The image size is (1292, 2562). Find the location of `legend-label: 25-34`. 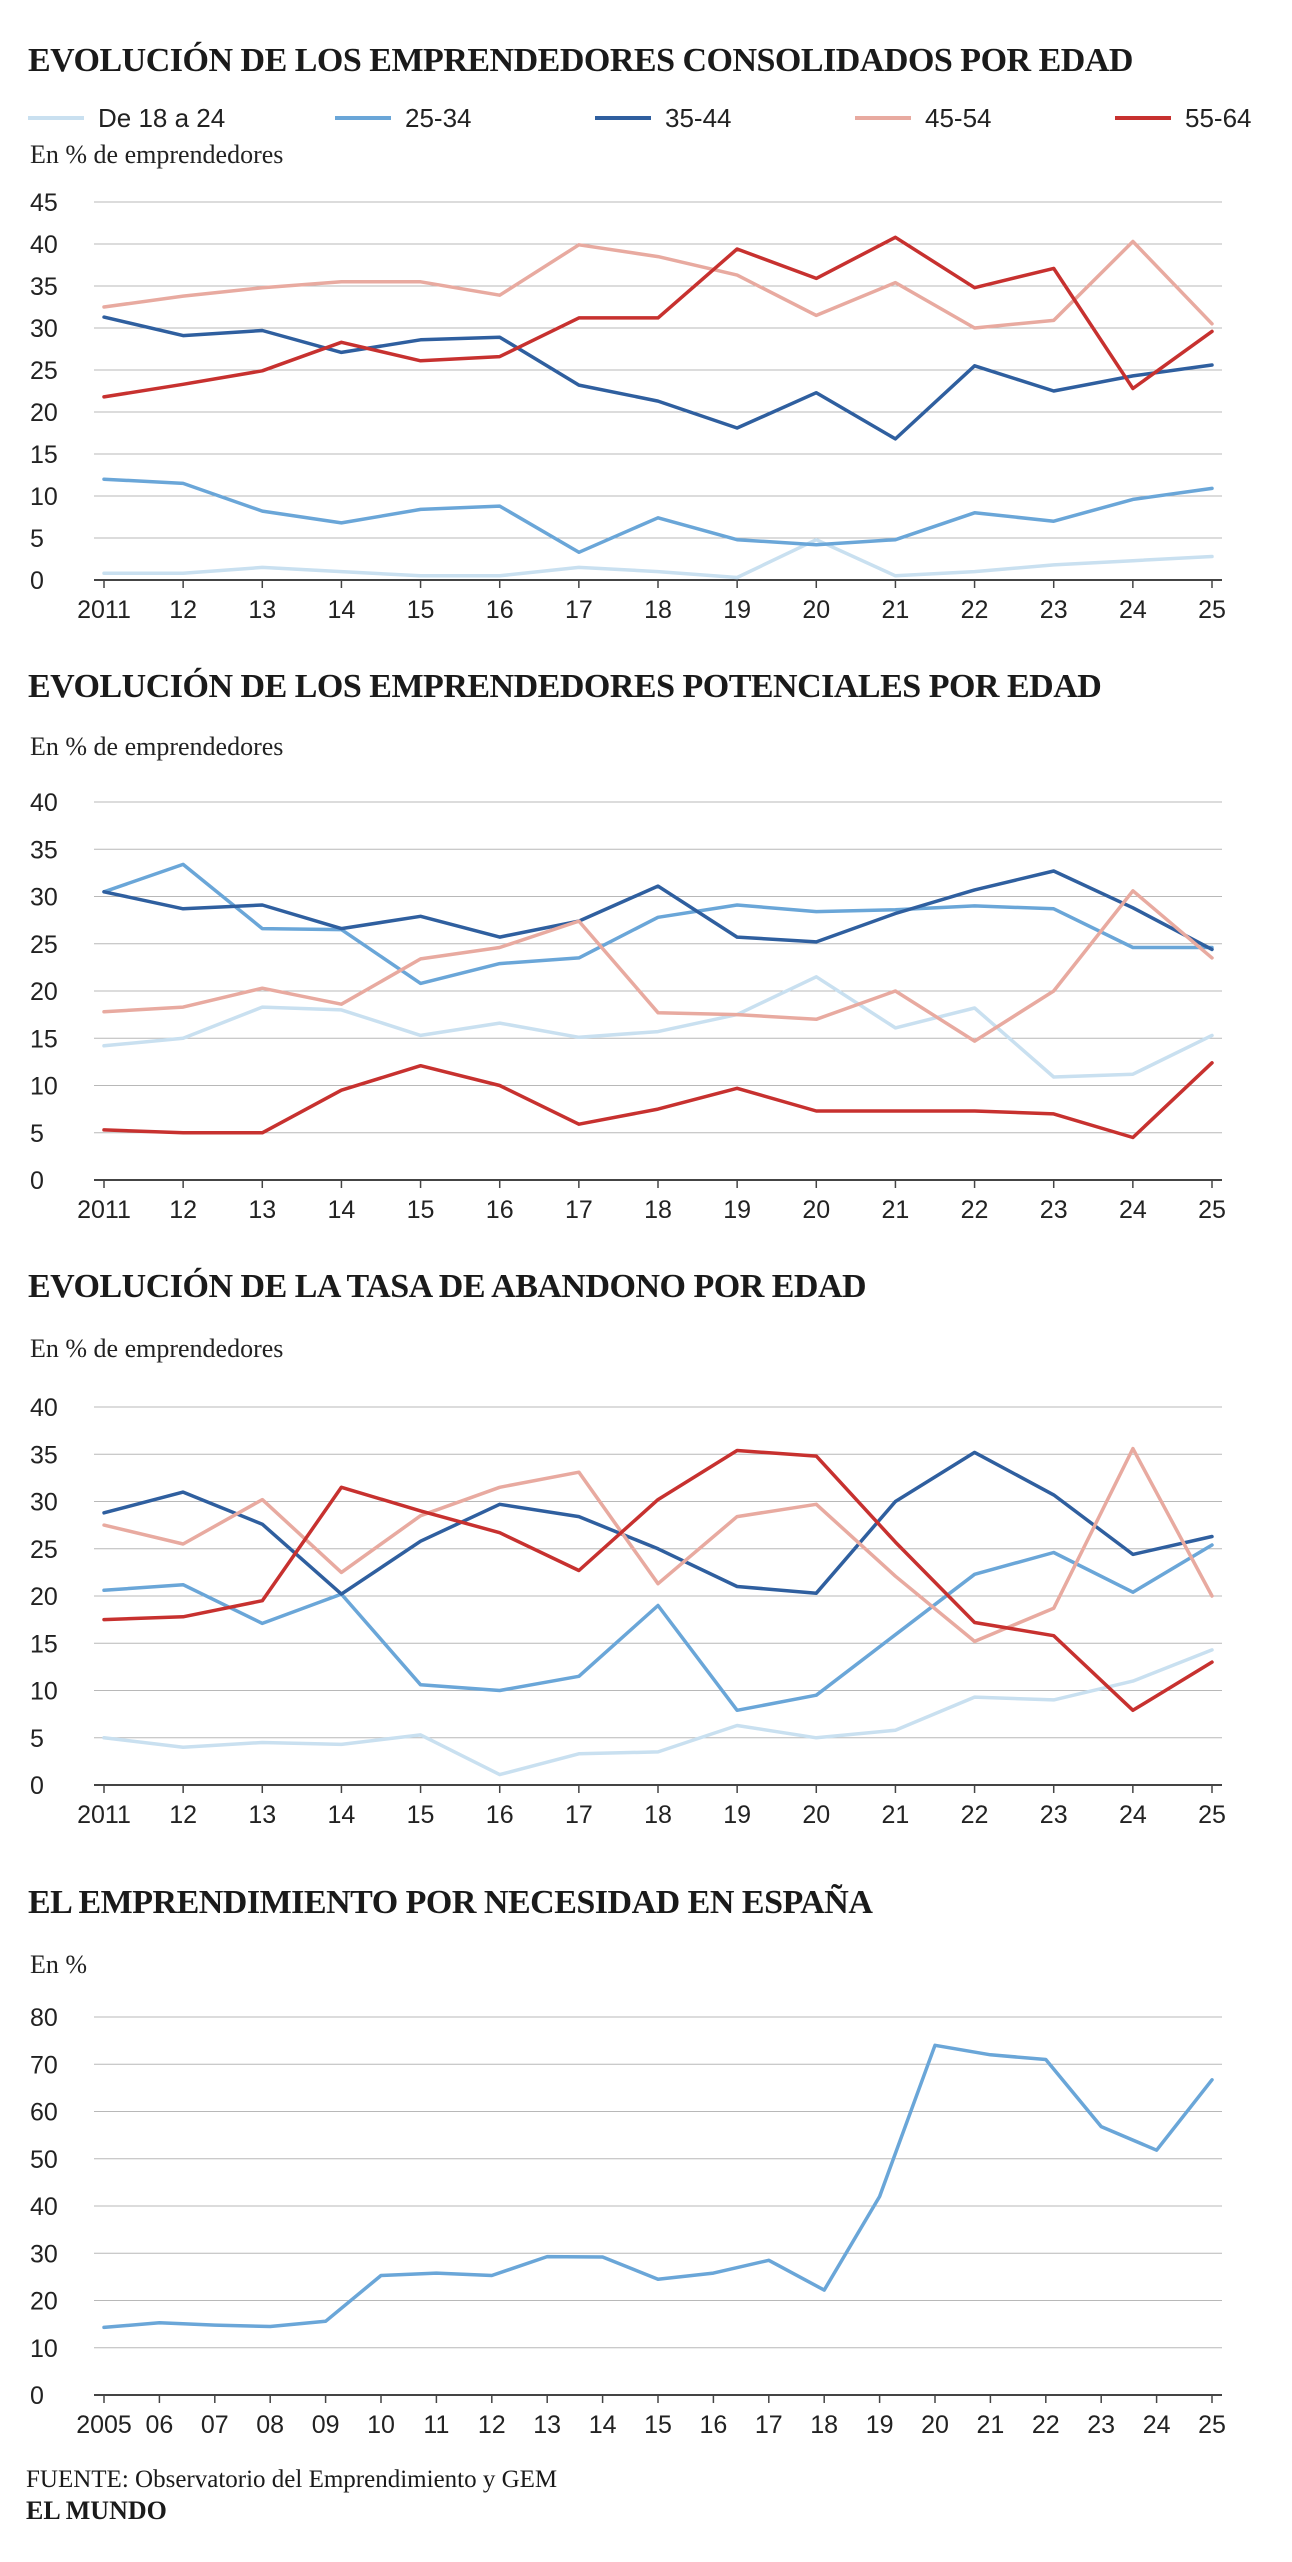

legend-label: 25-34 is located at coordinates (438, 117).